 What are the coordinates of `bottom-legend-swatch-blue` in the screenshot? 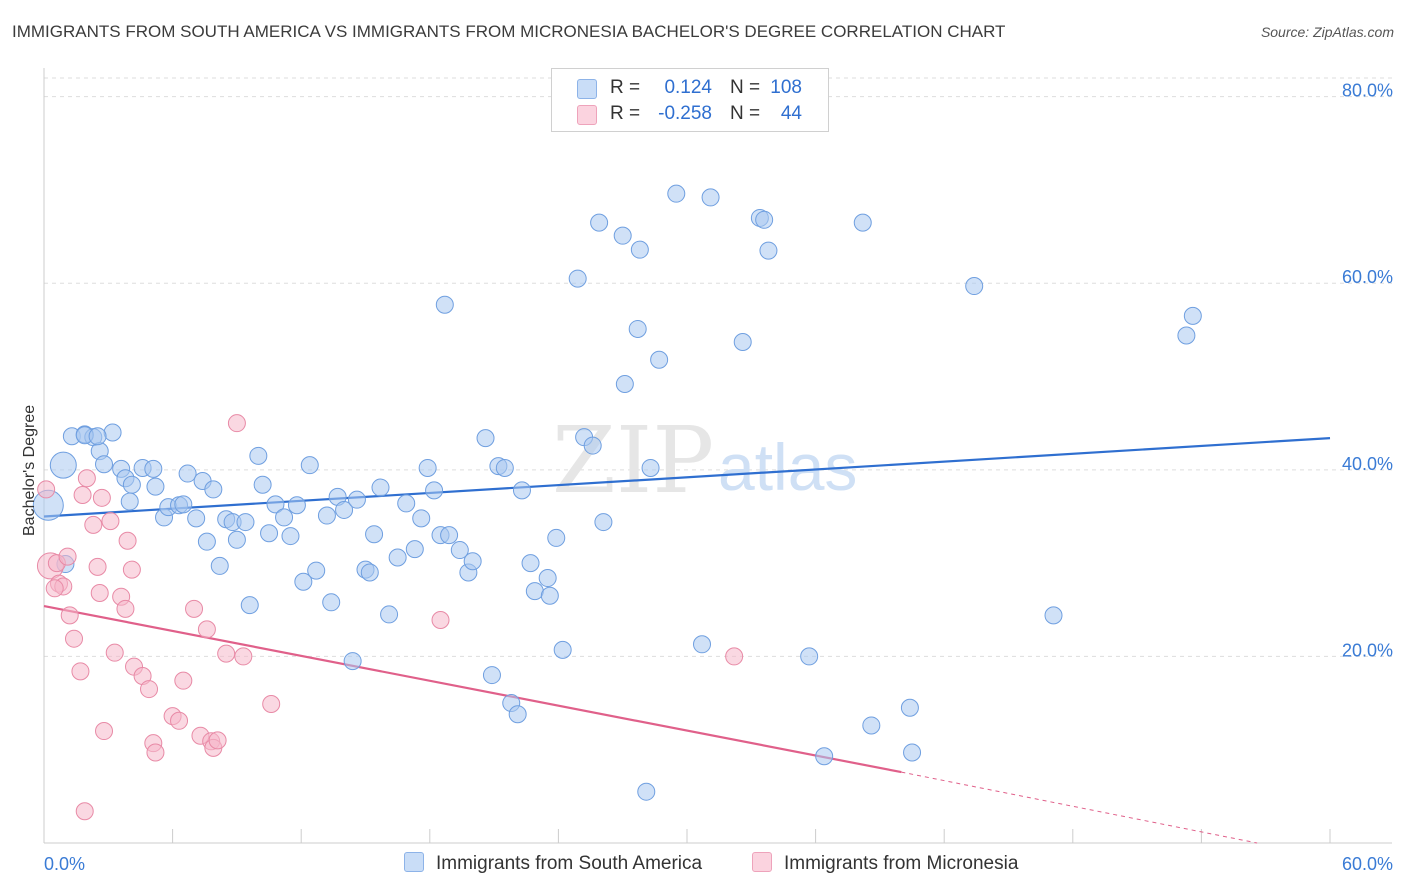 It's located at (414, 862).